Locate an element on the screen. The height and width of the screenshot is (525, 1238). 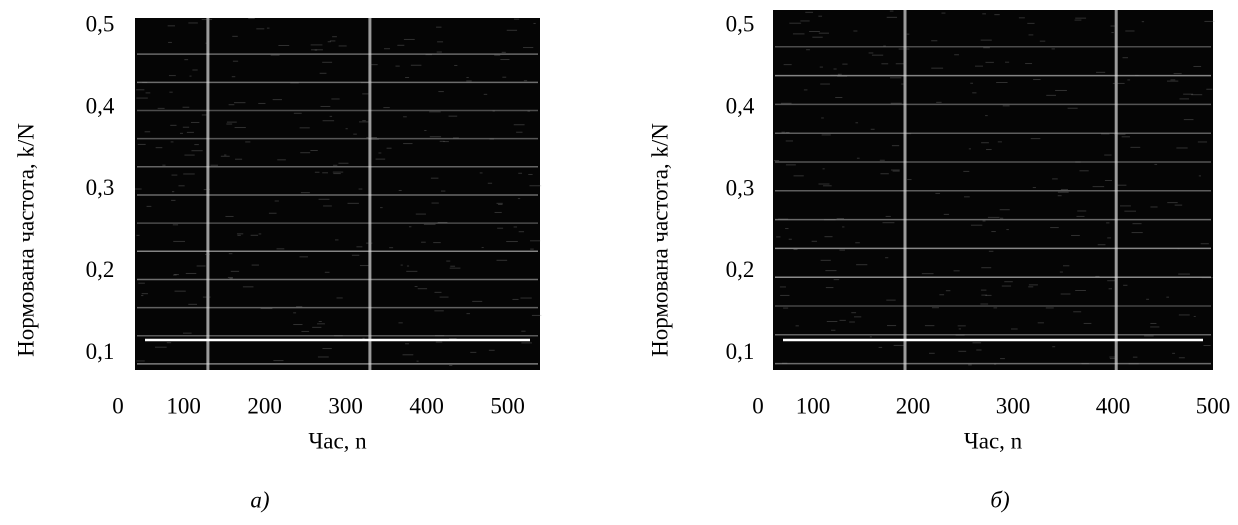
x-axis-label: Час, n is located at coordinates (993, 440).